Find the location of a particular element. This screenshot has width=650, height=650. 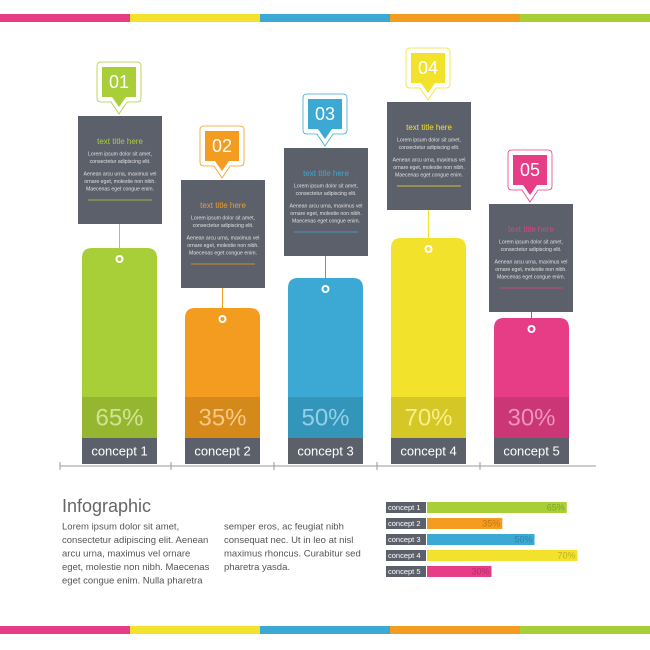

value-label: 50% is located at coordinates (325, 417).